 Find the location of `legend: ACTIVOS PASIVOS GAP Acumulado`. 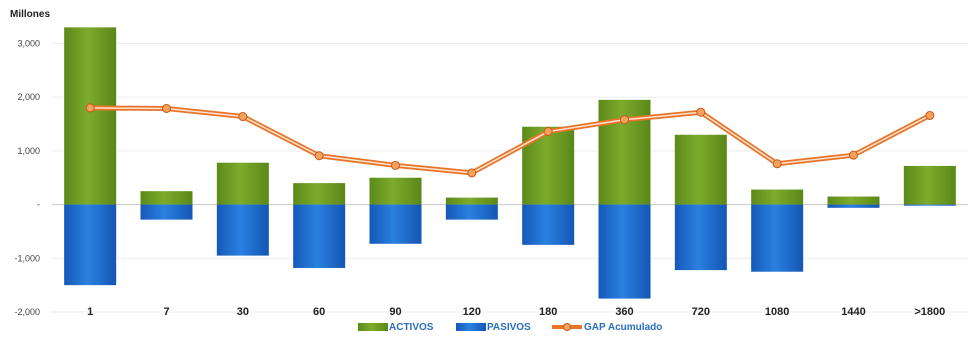

legend: ACTIVOS PASIVOS GAP Acumulado is located at coordinates (510, 327).